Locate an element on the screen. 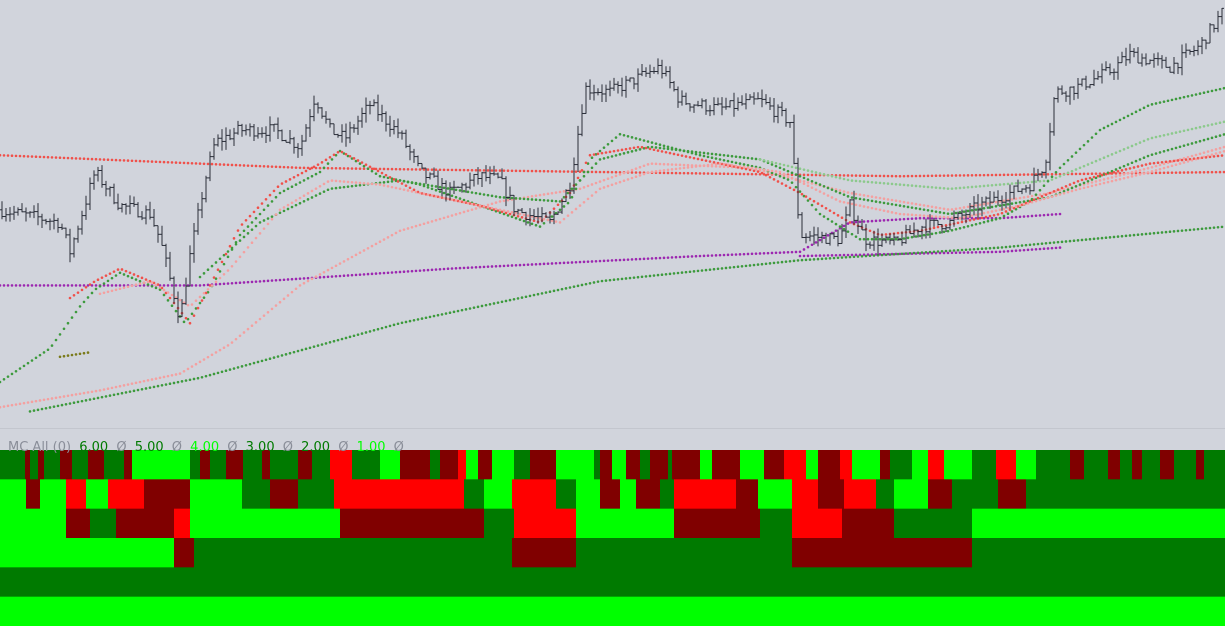 Image resolution: width=1225 pixels, height=626 pixels. indicator-title: MC All (0) is located at coordinates (40, 447).